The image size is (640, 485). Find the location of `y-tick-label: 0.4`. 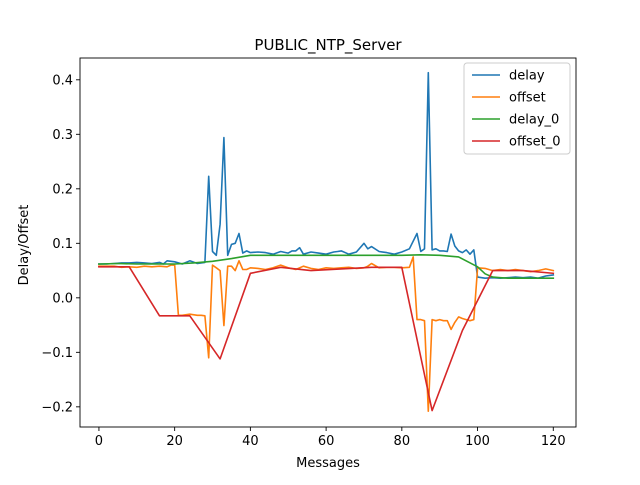

y-tick-label: 0.4 is located at coordinates (62, 80).